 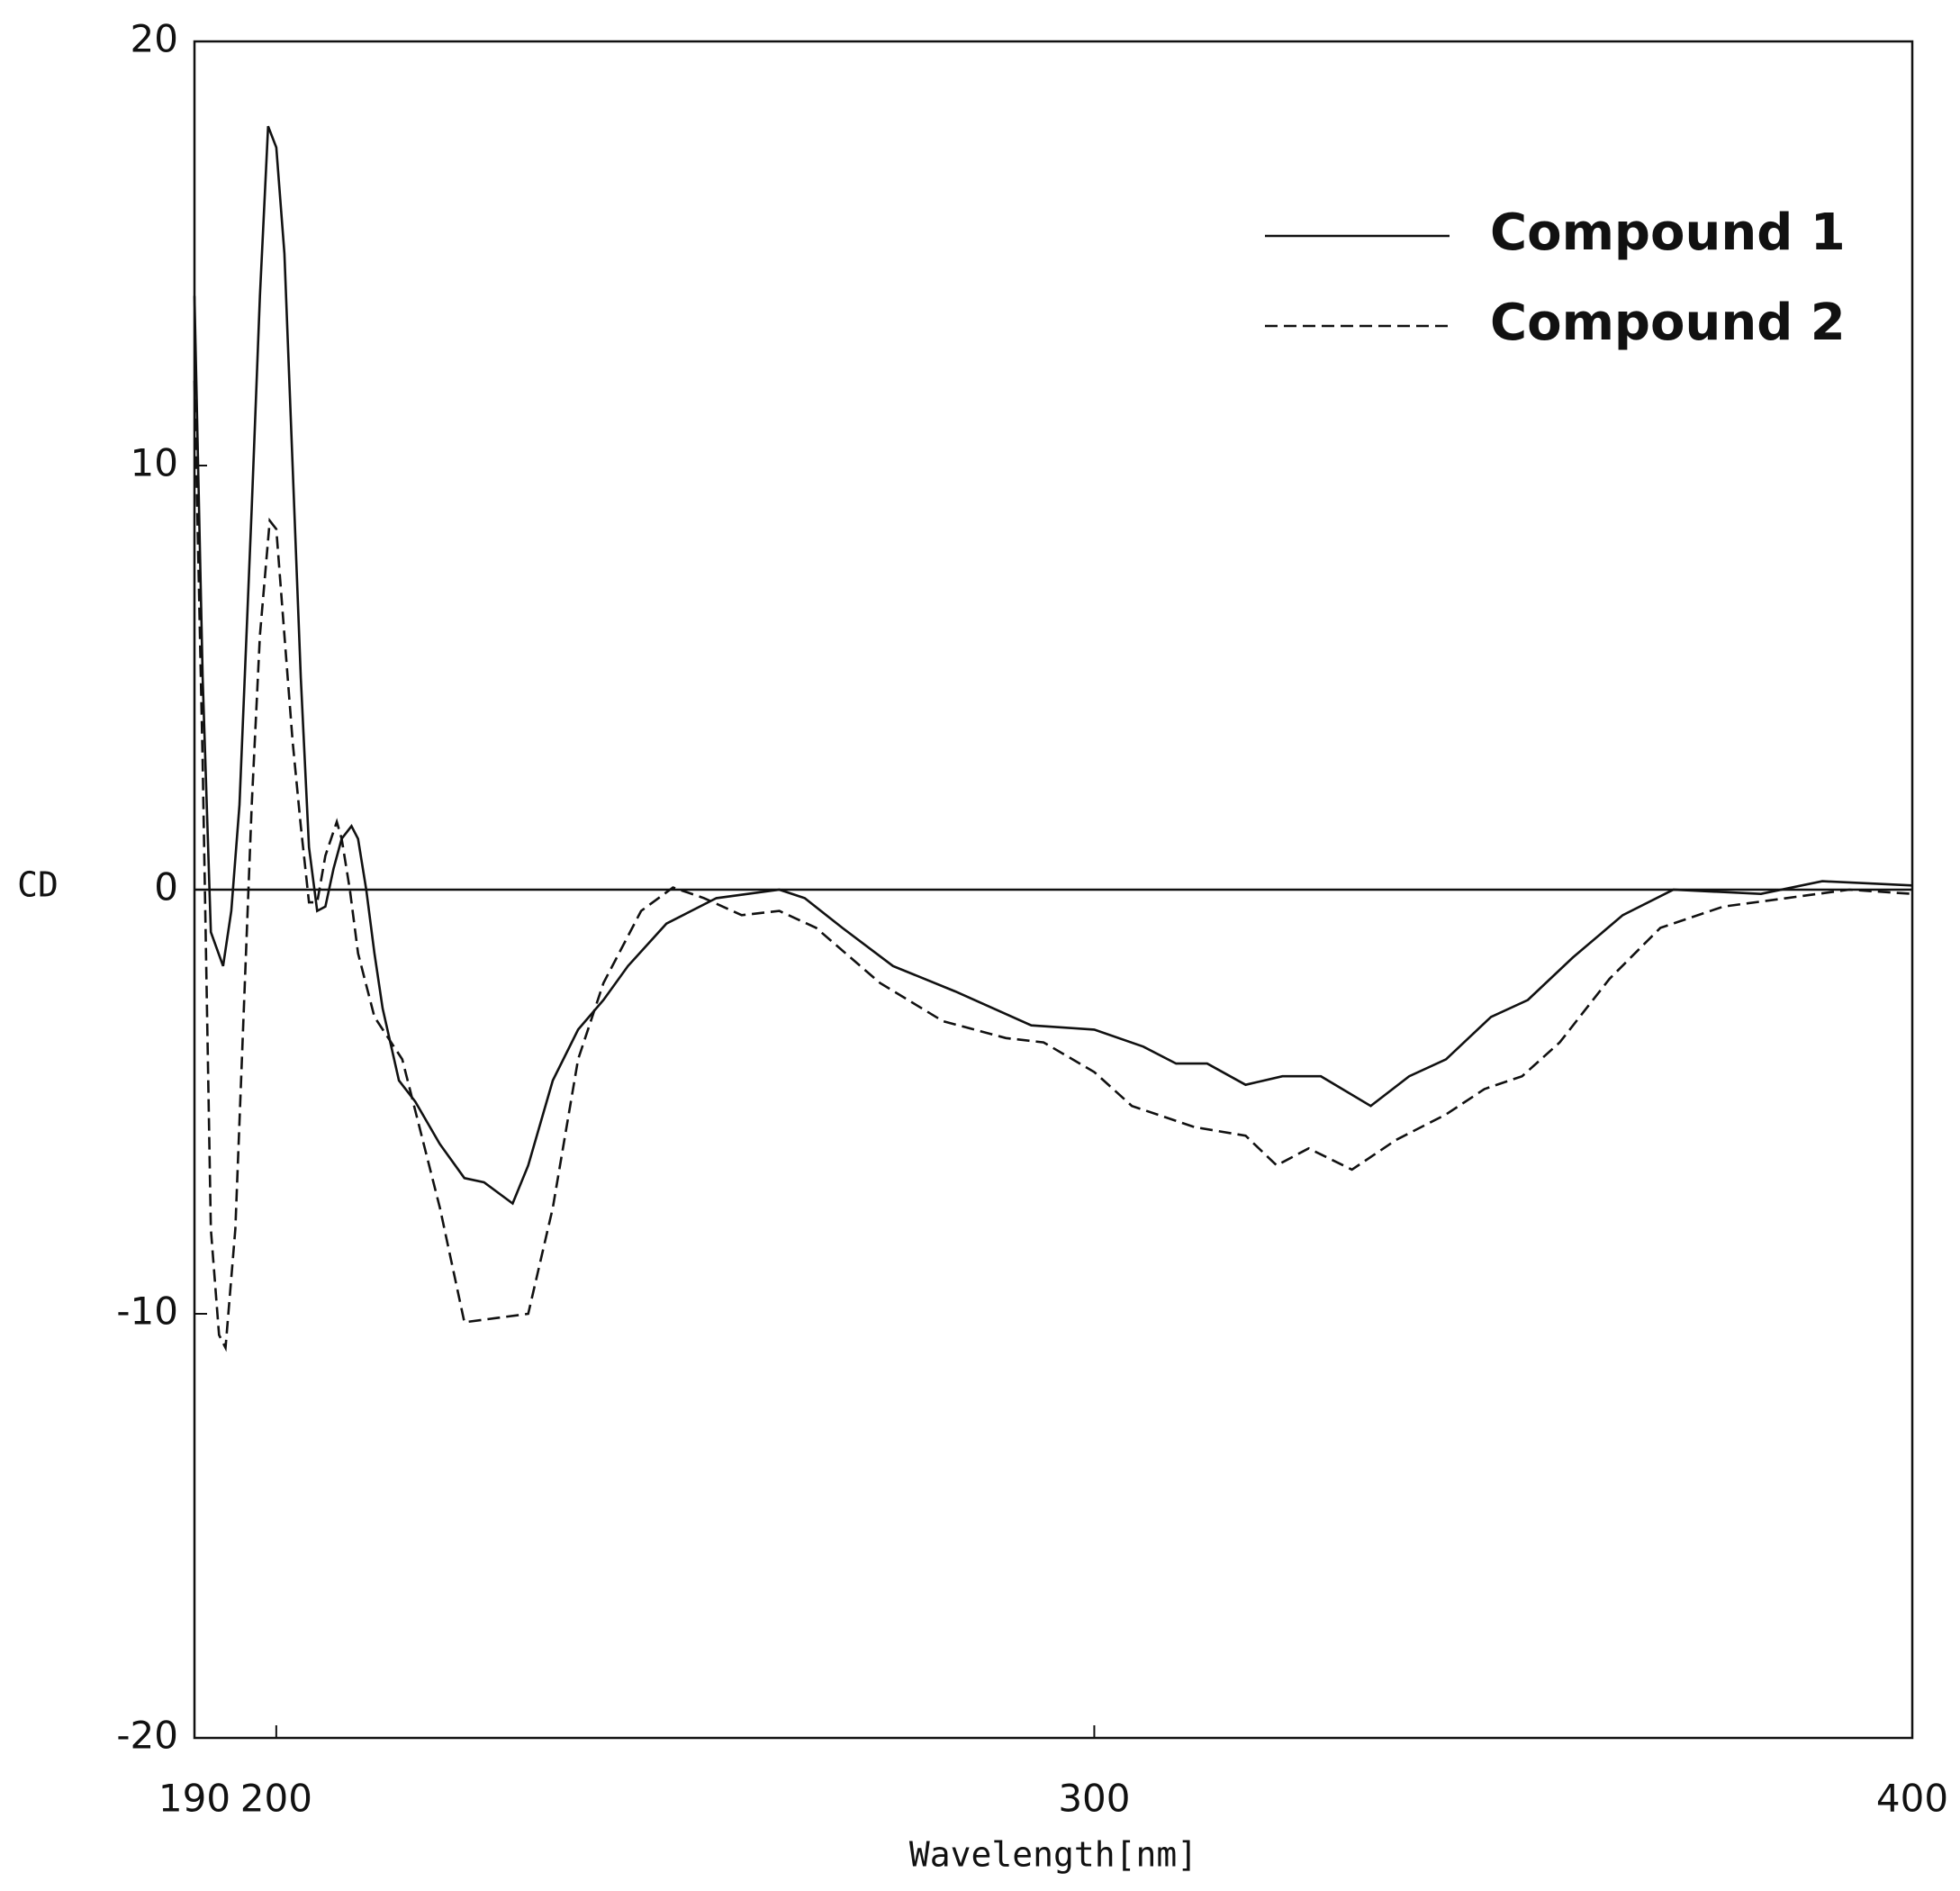 What do you see at coordinates (154, 39) in the screenshot?
I see `y-tick-label: 20` at bounding box center [154, 39].